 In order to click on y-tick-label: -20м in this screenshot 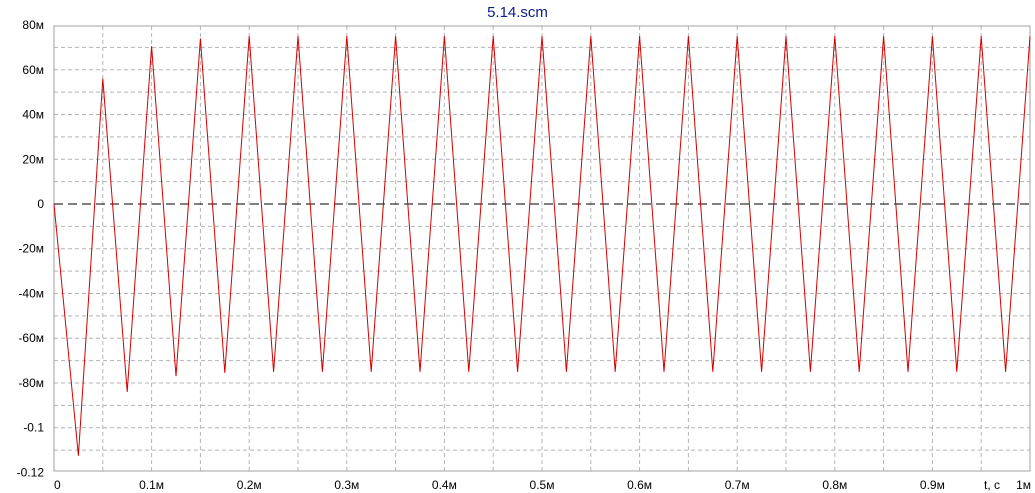, I will do `click(31, 249)`.